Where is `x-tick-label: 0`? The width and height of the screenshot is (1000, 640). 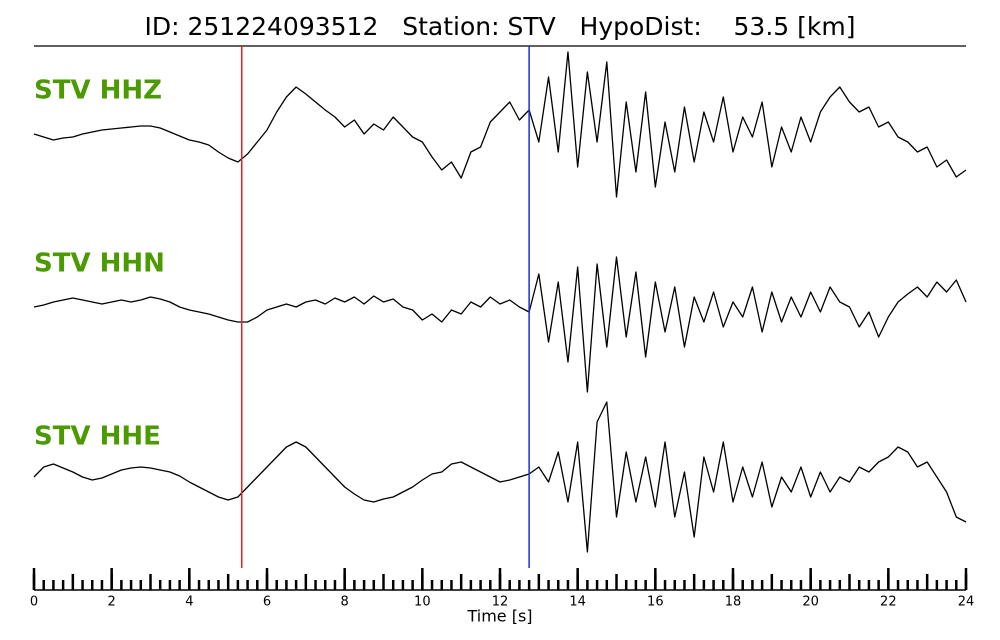
x-tick-label: 0 is located at coordinates (34, 602).